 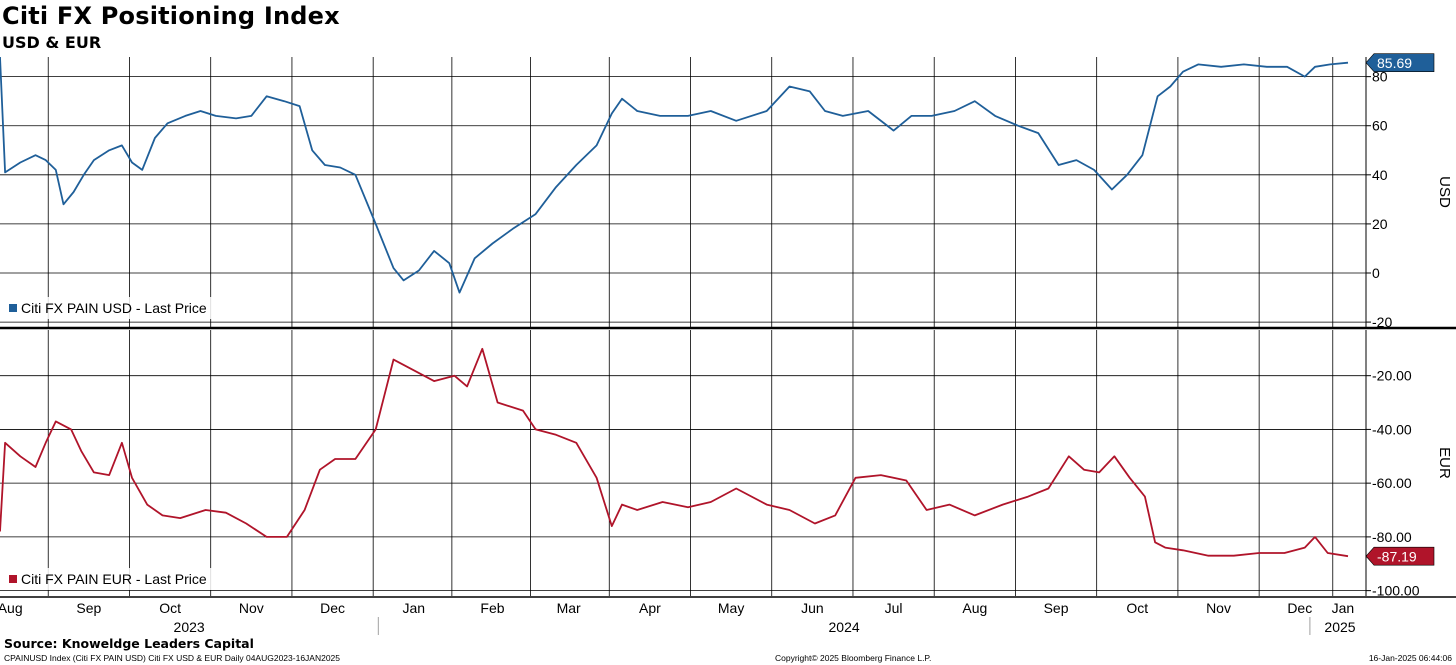 What do you see at coordinates (492, 608) in the screenshot?
I see `x-tick-label: Feb` at bounding box center [492, 608].